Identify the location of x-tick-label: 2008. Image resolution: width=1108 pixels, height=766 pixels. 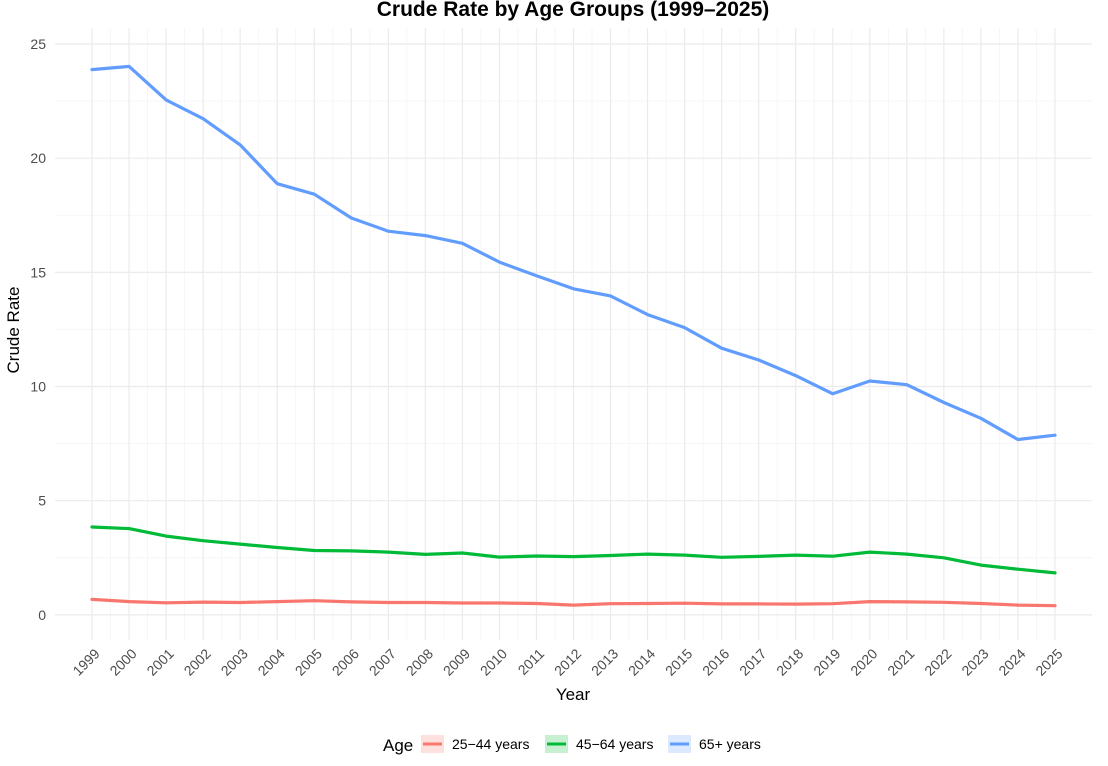
(419, 661).